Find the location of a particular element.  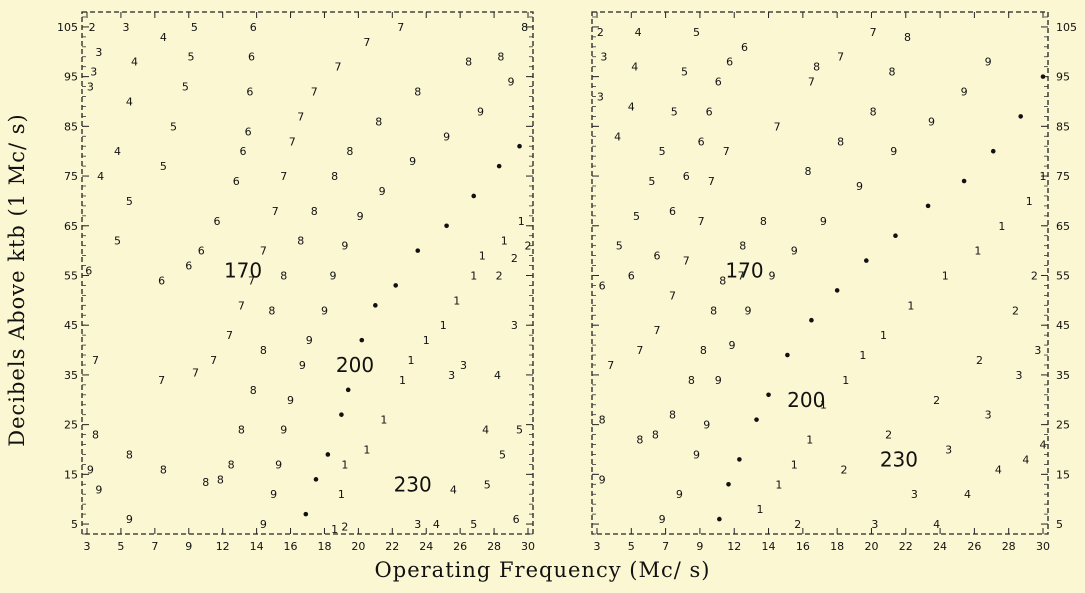

left-x-tick-label: 12 is located at coordinates (223, 546).